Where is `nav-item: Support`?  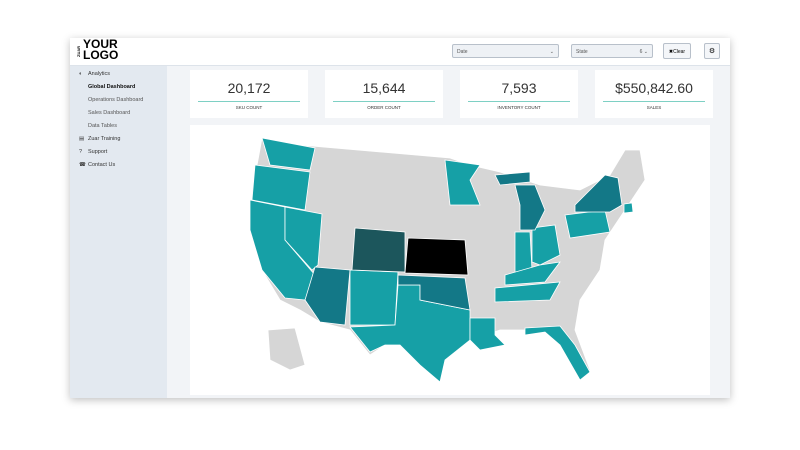 nav-item: Support is located at coordinates (98, 152).